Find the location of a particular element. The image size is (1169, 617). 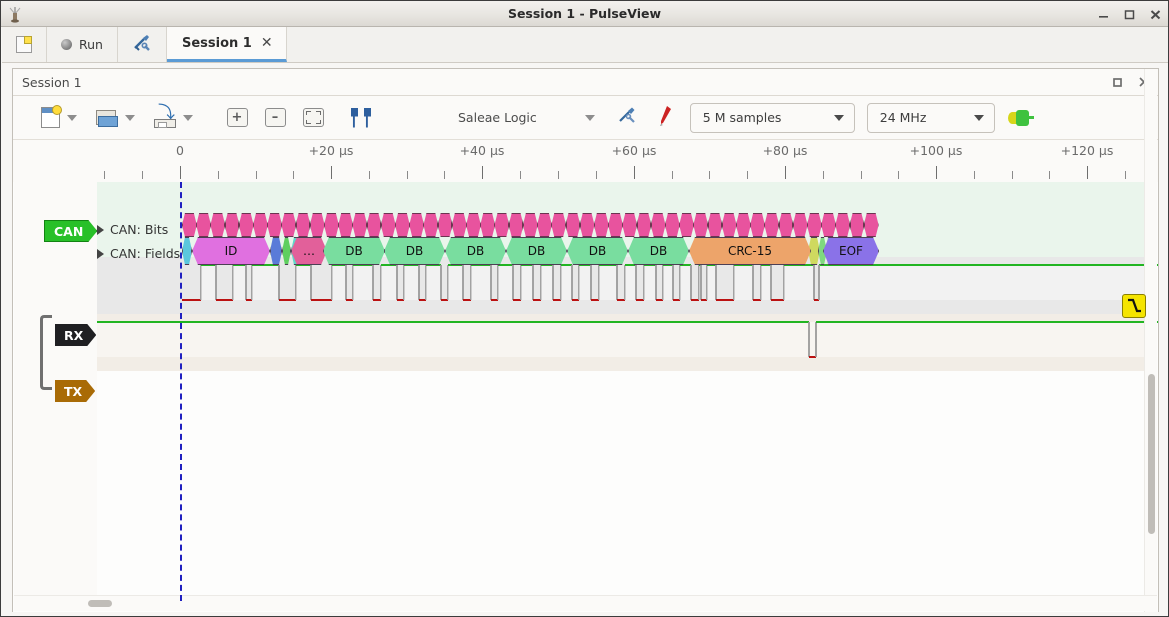

time-ruler: 0 +20 µs +40 µs +60 µs +80 µs +100 µs +120 µs is located at coordinates (585, 161).